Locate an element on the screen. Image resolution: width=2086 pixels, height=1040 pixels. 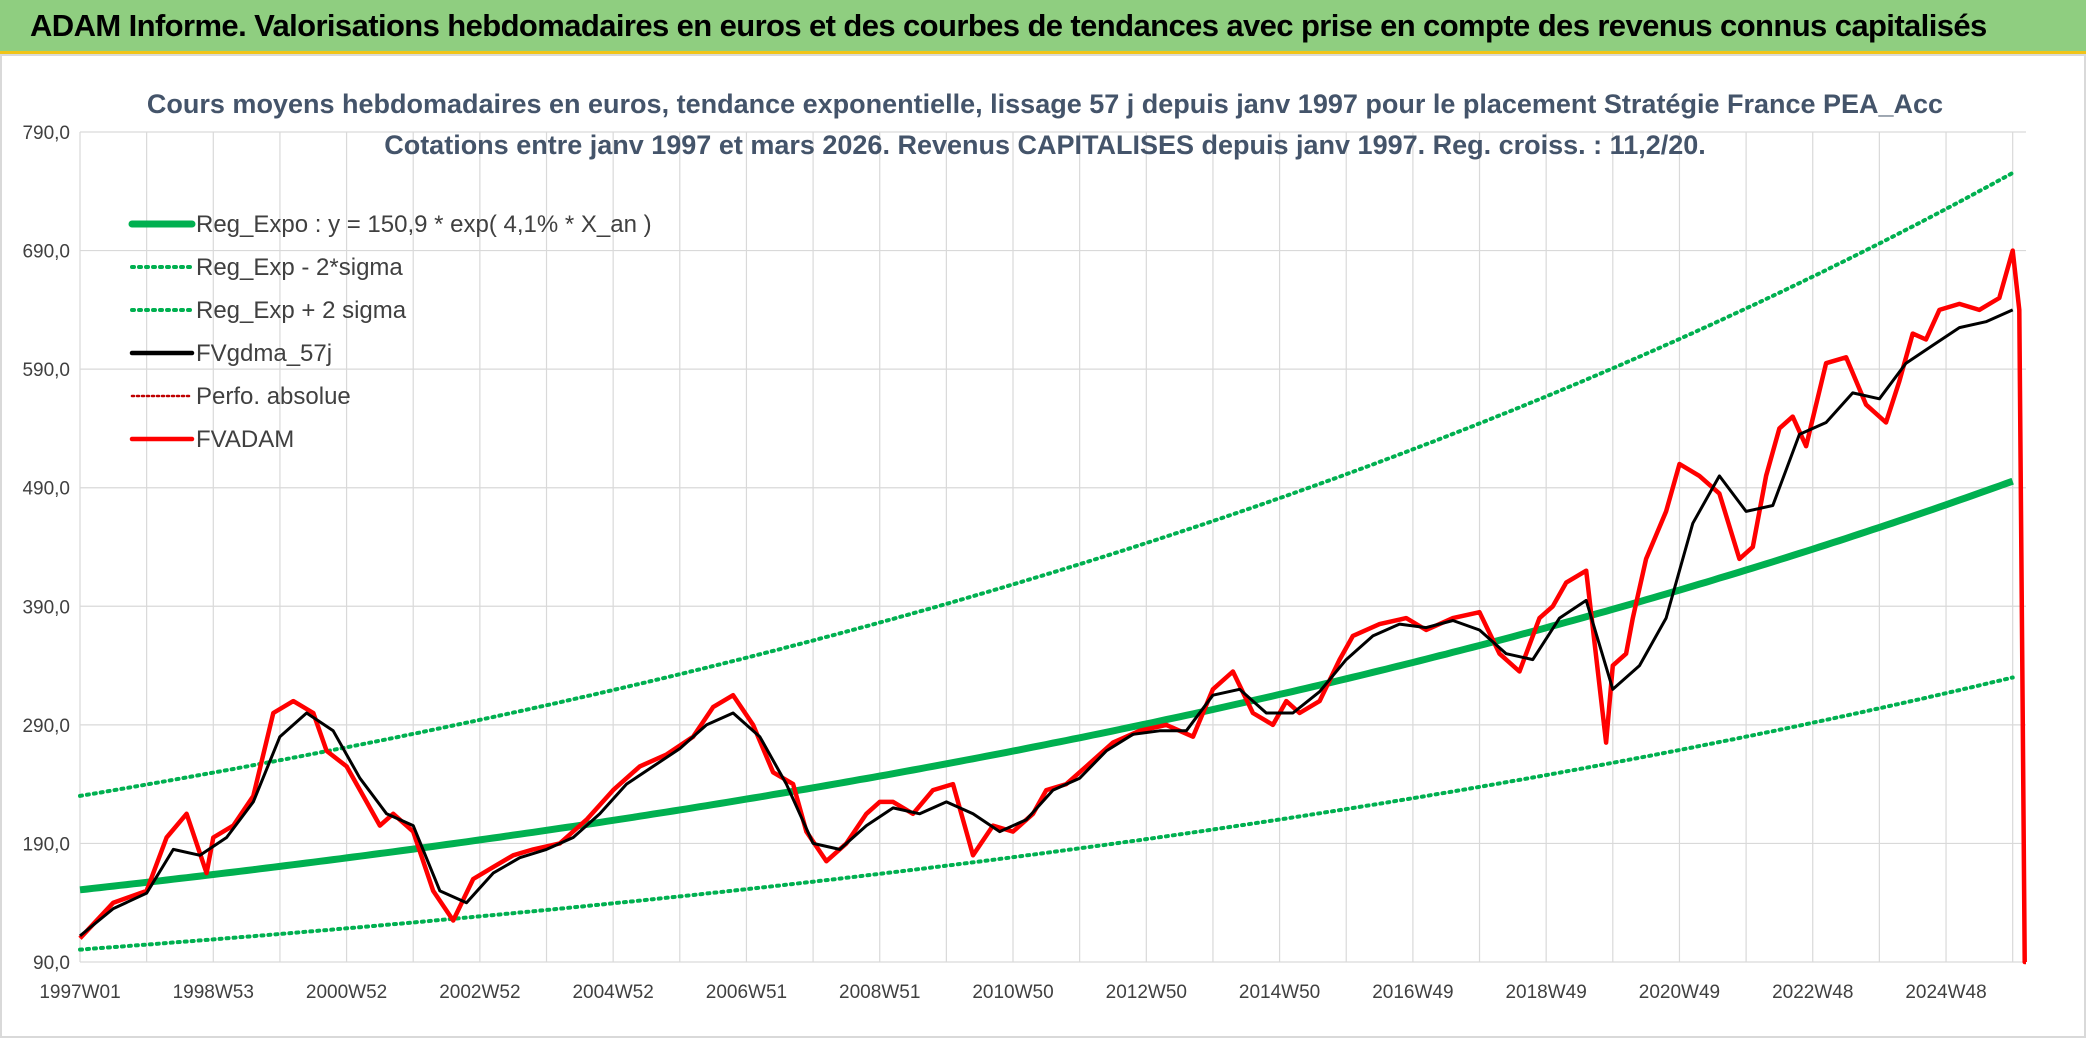
y-tick-labels: 90,0 190,0 290,0 390,0 490,0 590,0 690,0 790,0 is located at coordinates (46, 548).